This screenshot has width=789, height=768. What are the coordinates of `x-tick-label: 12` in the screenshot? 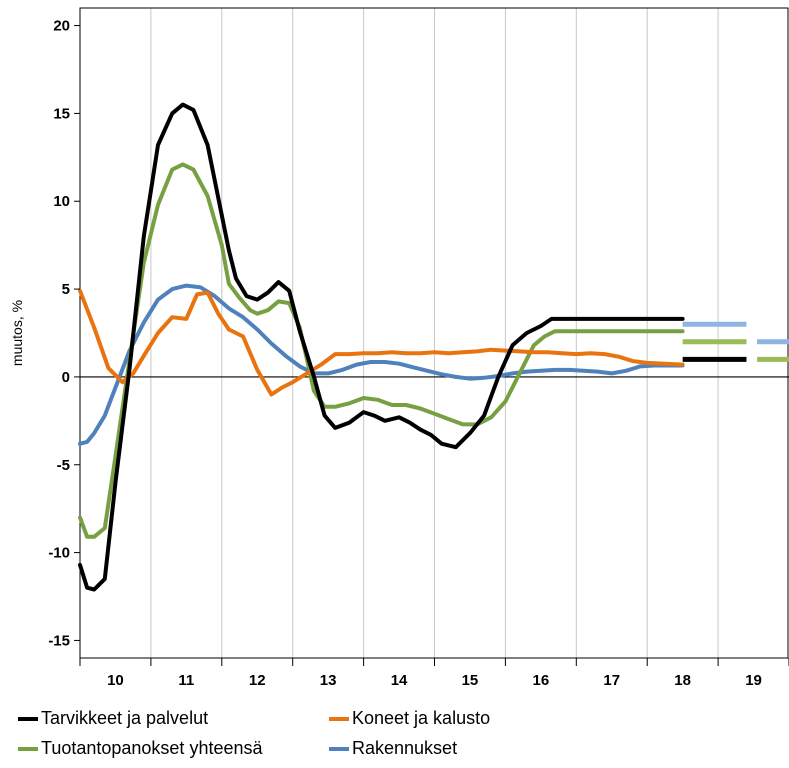 It's located at (257, 680).